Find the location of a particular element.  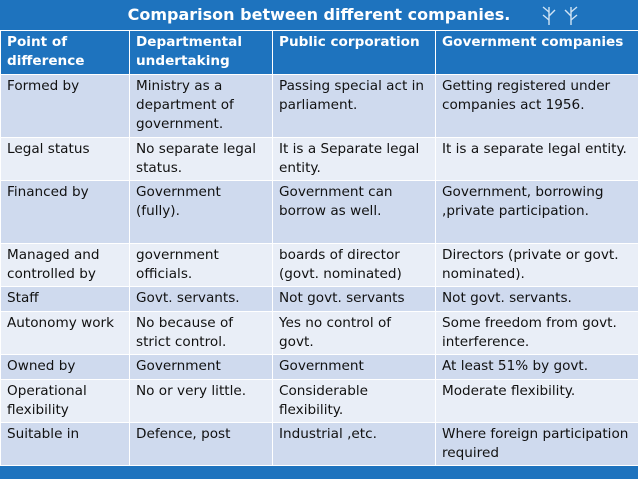

table-cell: Considerable flexibility. is located at coordinates (354, 401).